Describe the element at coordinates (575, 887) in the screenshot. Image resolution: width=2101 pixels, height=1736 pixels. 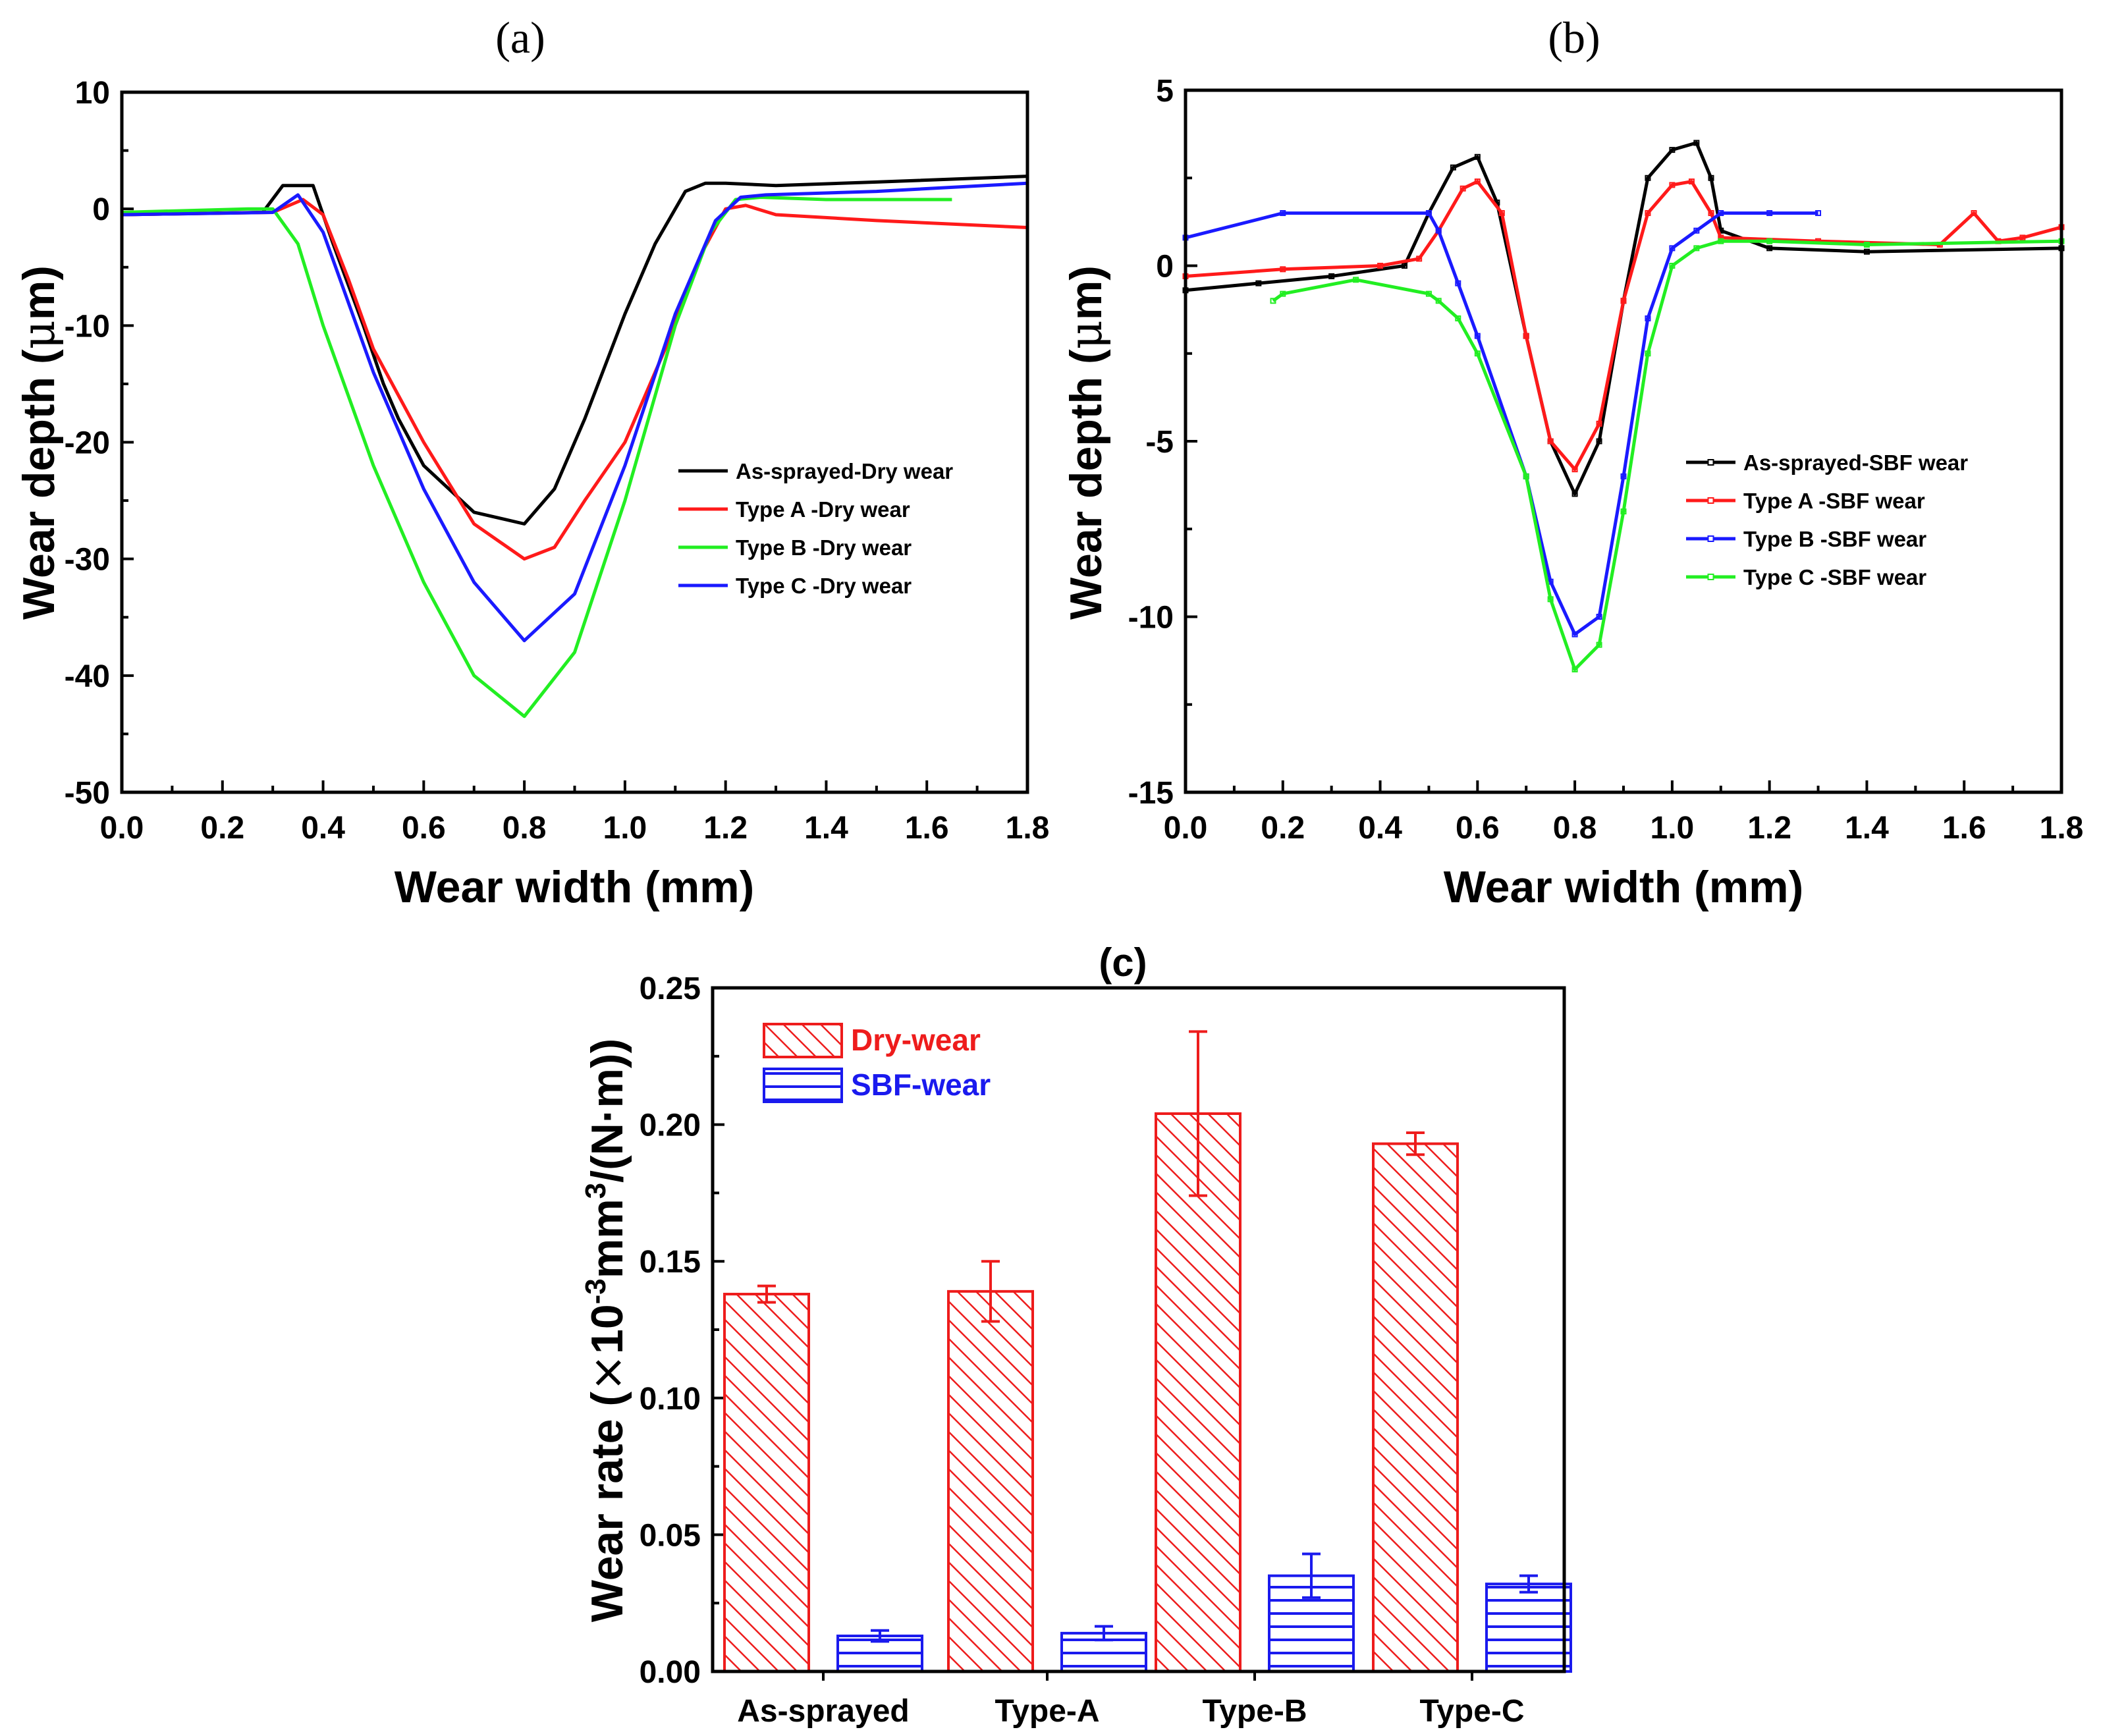
I see `panel-a-xlabel: Wear width (mm)` at that location.